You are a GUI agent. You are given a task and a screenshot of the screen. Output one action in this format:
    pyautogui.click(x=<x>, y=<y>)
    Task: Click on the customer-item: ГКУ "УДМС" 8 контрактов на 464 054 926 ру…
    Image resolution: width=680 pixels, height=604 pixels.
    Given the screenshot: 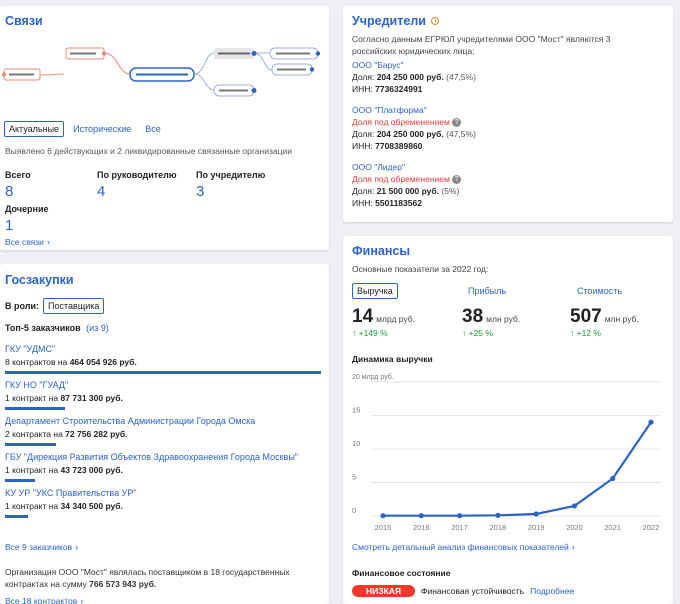 What is the action you would take?
    pyautogui.click(x=163, y=359)
    